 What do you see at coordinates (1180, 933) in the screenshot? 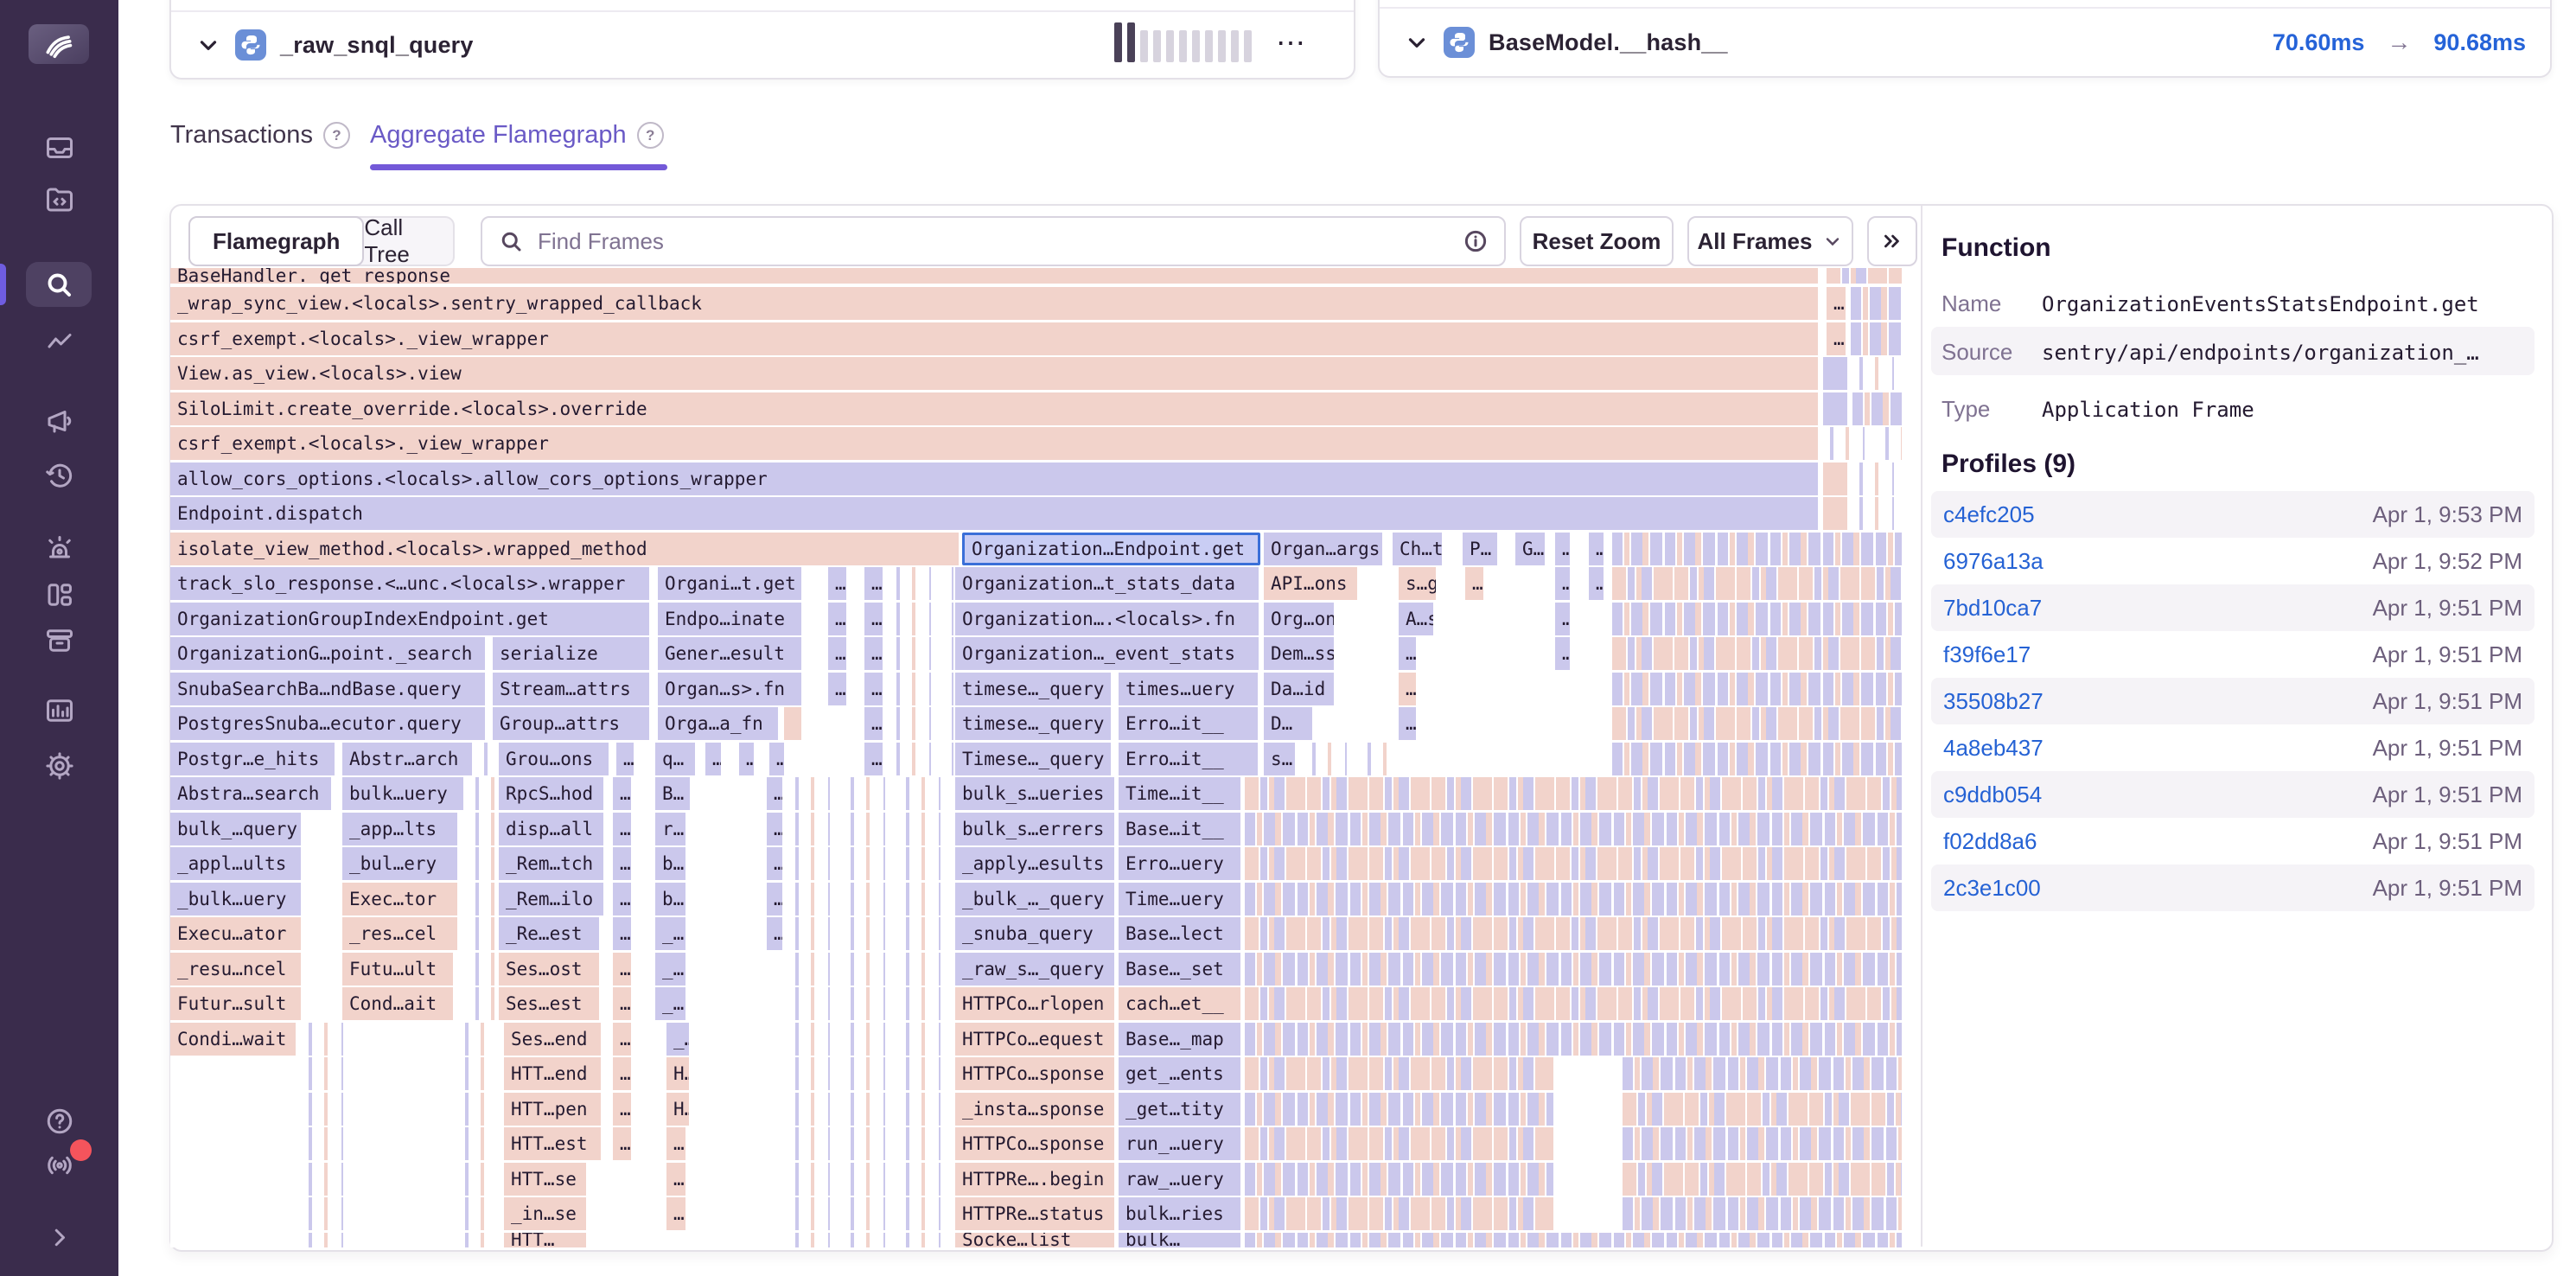
I see `flame-frame: Base…lect` at bounding box center [1180, 933].